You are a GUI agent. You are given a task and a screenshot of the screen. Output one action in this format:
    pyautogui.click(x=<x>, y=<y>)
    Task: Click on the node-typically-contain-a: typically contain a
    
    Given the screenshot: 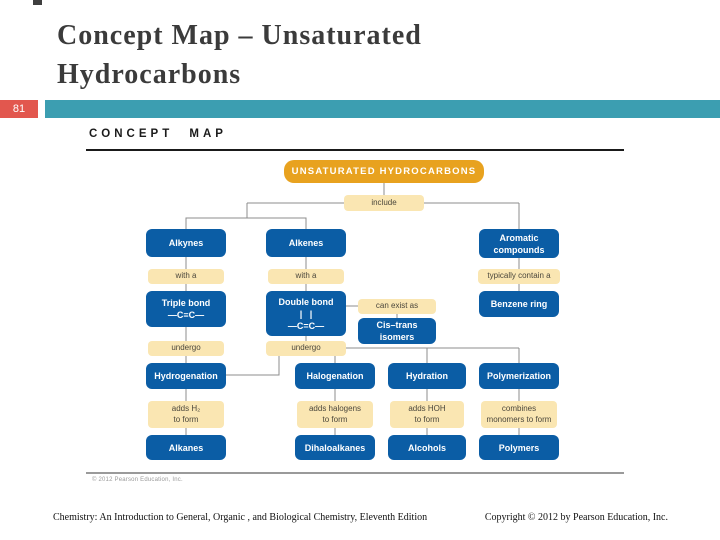 What is the action you would take?
    pyautogui.click(x=519, y=276)
    